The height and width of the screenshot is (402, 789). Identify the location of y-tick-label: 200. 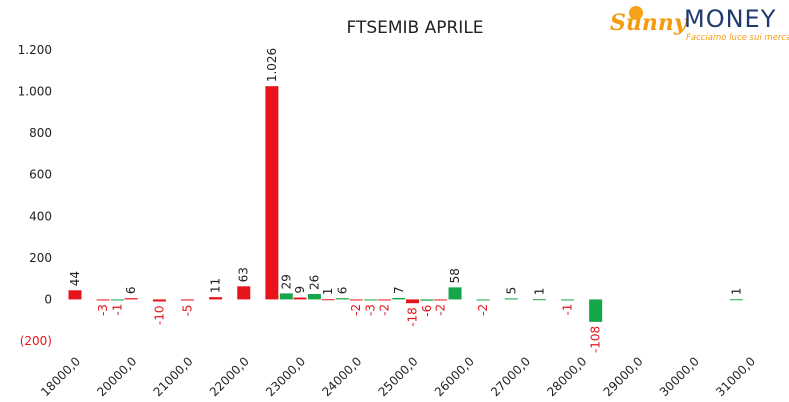
(40, 258).